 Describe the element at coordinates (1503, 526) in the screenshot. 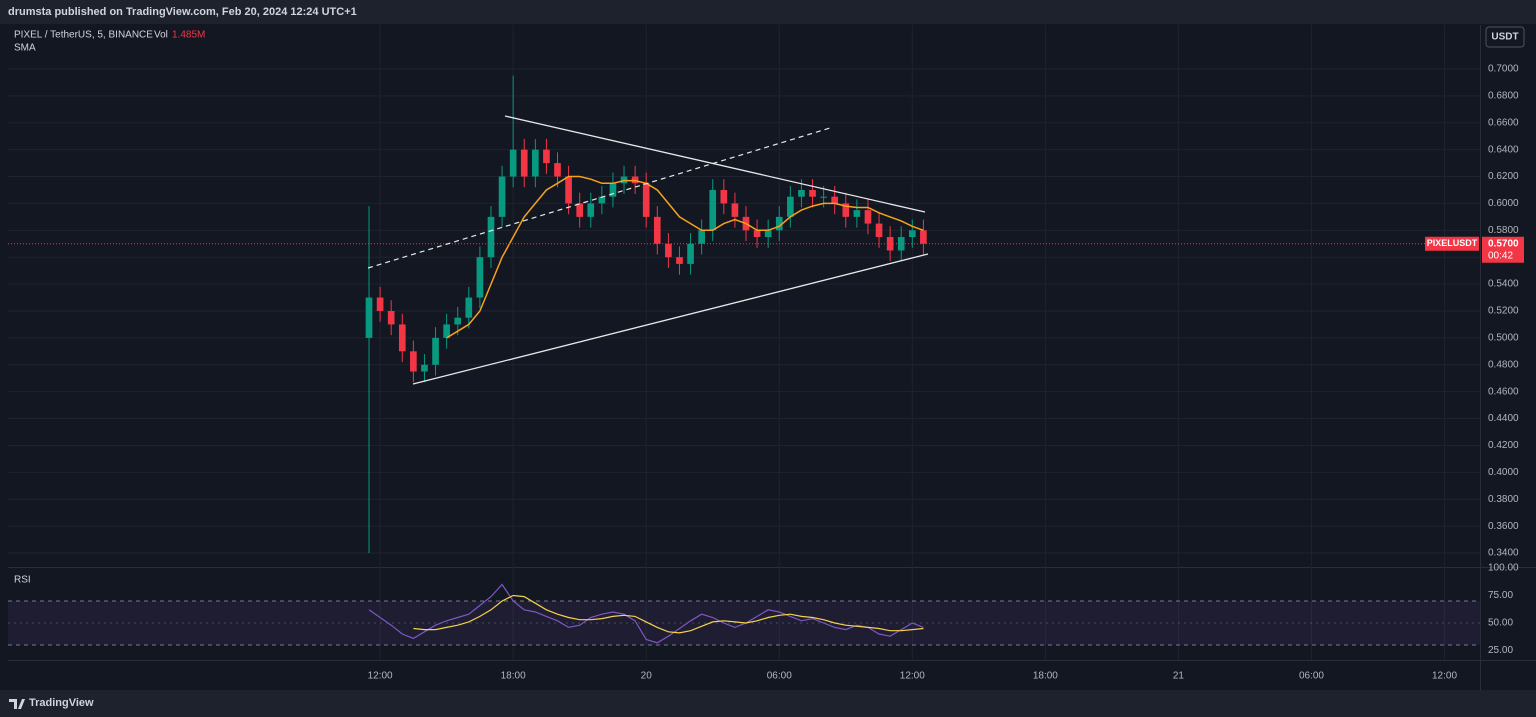

I see `y-tick-label: 0.3600` at that location.